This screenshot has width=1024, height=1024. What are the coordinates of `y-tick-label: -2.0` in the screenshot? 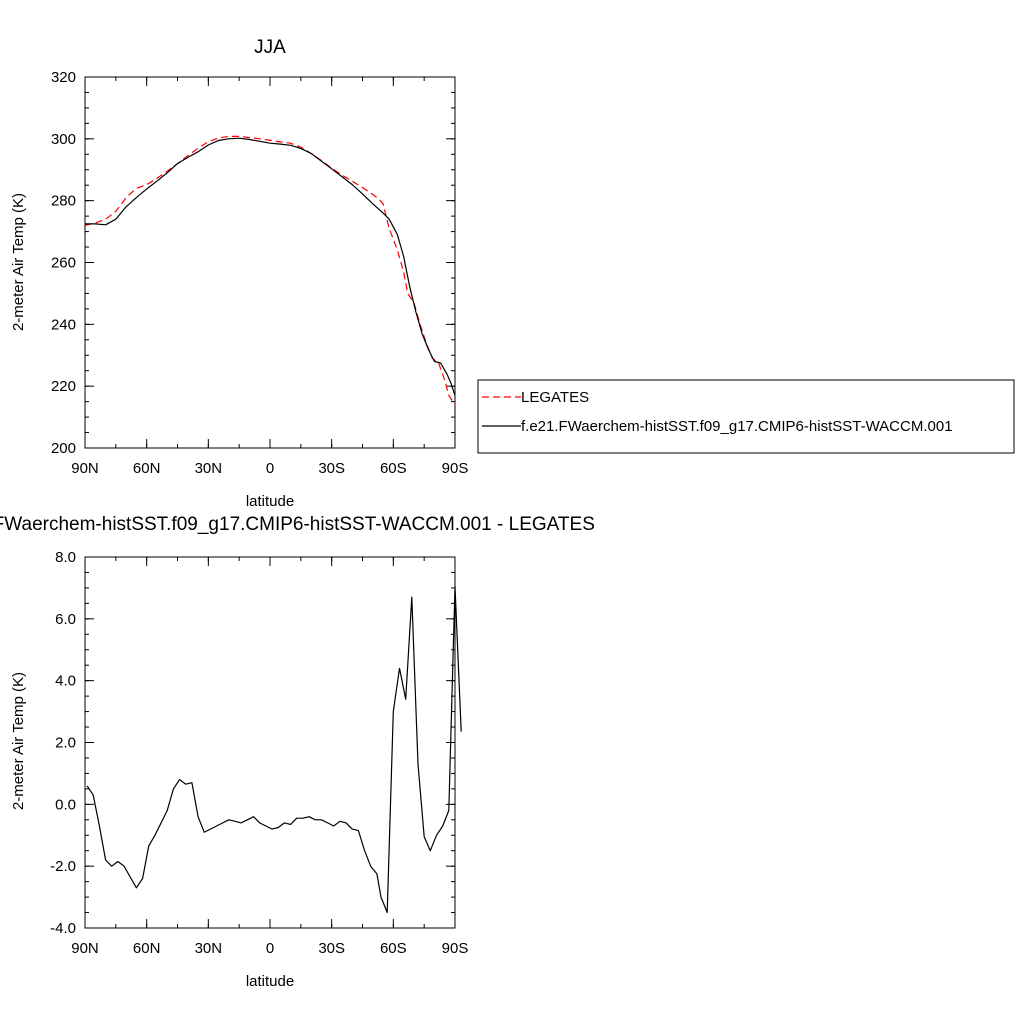 It's located at (63, 866).